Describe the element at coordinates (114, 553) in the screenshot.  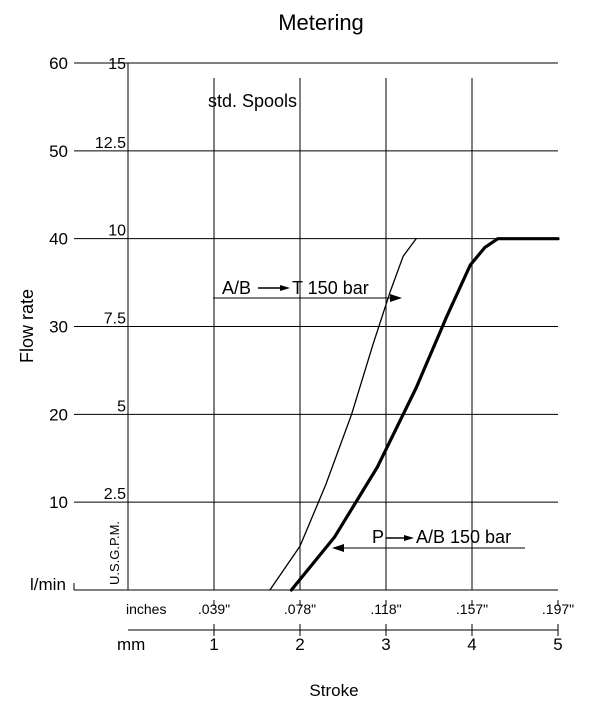
I see `usgpm-unit-label: U.S.G.P.M.` at that location.